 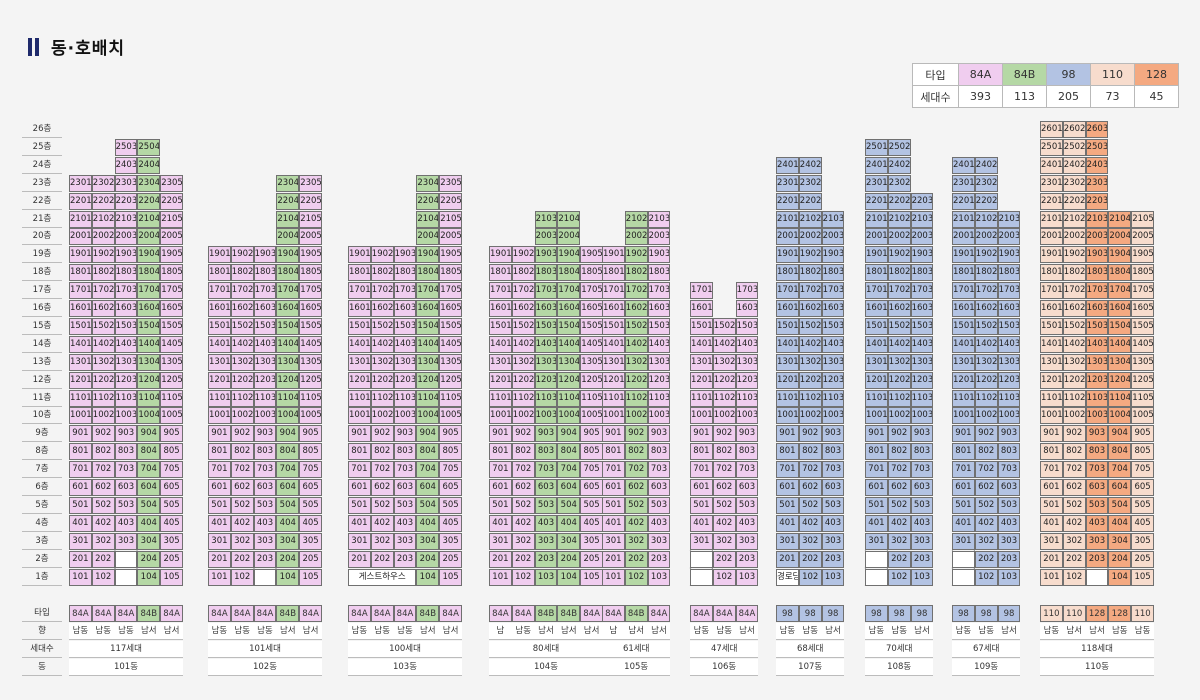 I want to click on unit-cell: 1602, so click(x=103, y=308).